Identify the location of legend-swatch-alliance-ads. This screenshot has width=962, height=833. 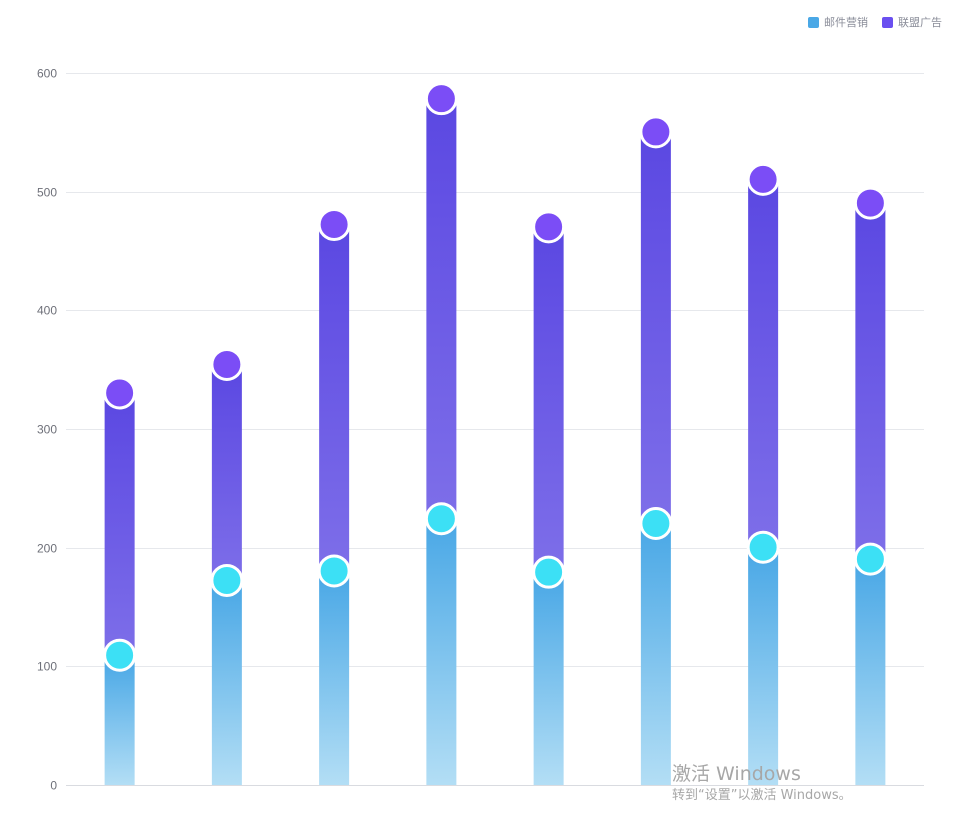
(887, 22).